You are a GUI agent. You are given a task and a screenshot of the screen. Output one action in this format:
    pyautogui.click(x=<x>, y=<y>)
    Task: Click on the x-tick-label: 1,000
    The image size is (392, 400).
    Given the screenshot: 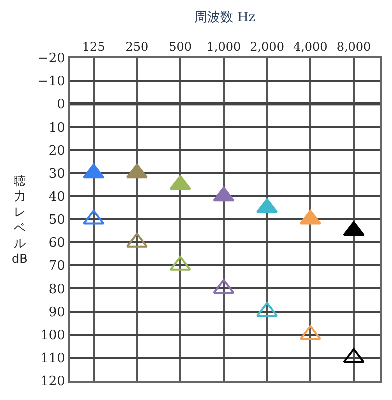 What is the action you would take?
    pyautogui.click(x=224, y=47)
    